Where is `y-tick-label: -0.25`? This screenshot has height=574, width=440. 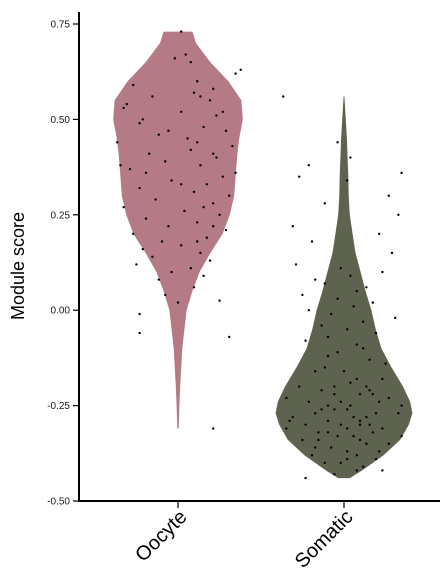
y-tick-label: -0.25 is located at coordinates (58, 406).